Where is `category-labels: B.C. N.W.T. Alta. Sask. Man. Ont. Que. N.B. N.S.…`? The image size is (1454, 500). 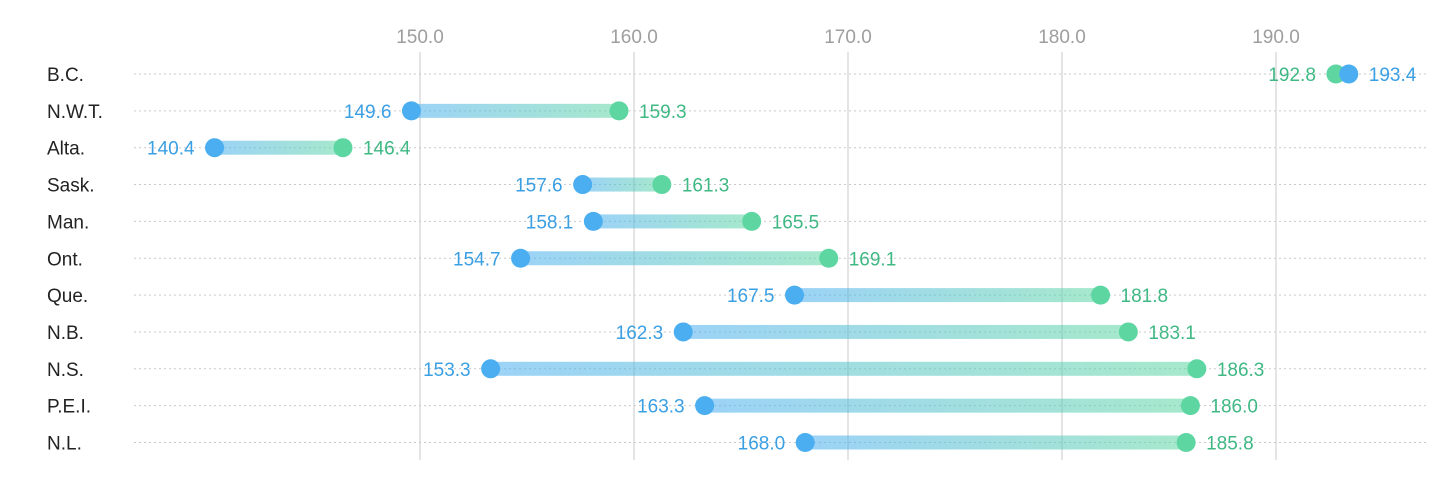
category-labels: B.C. N.W.T. Alta. Sask. Man. Ont. Que. N.B. N.S.… is located at coordinates (75, 260).